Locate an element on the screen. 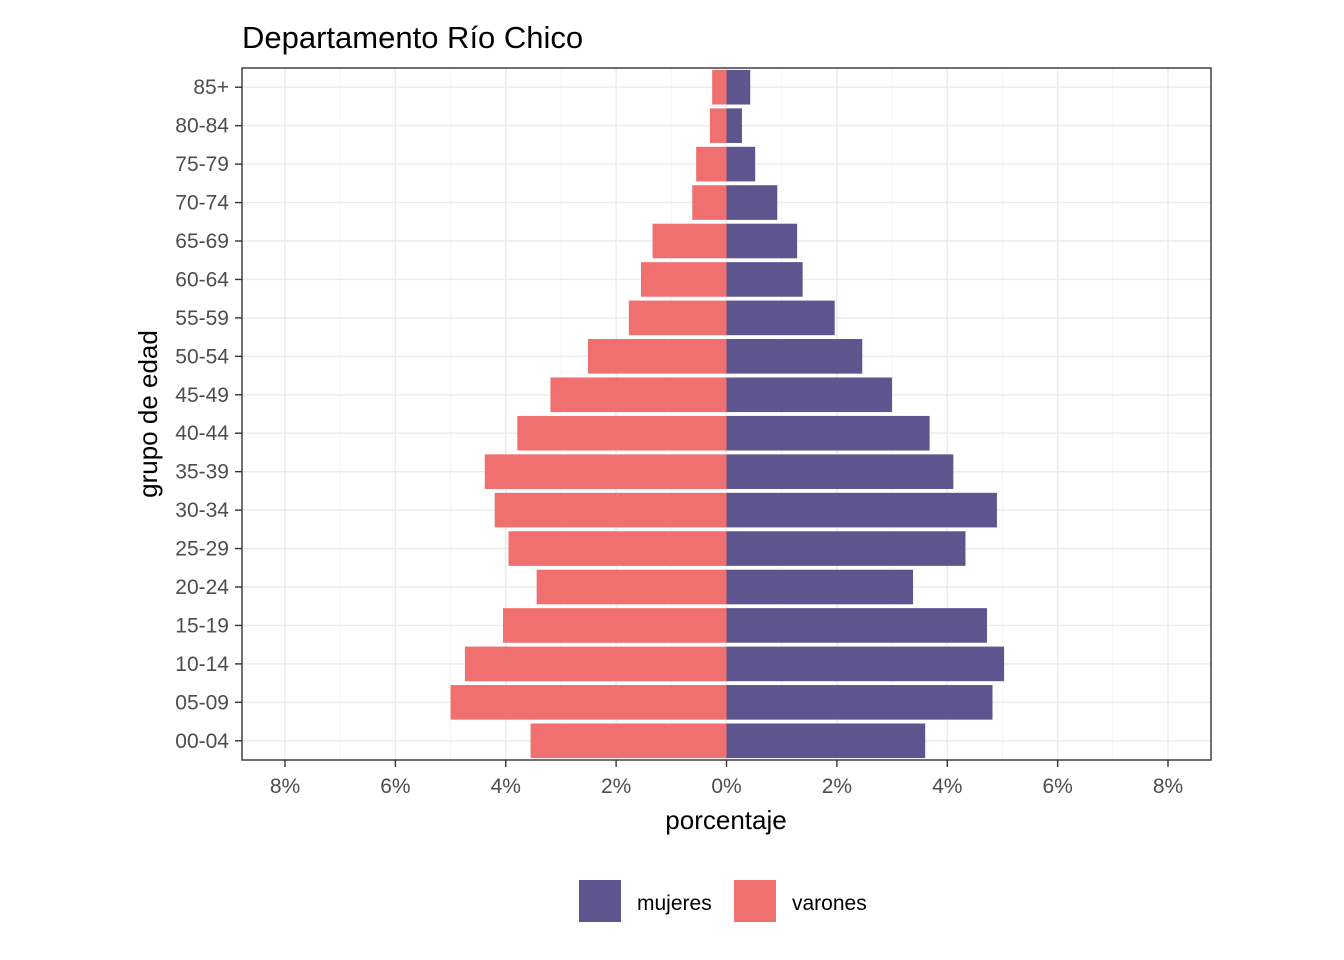 Image resolution: width=1344 pixels, height=960 pixels. y-tick-label: 25-29 is located at coordinates (202, 549).